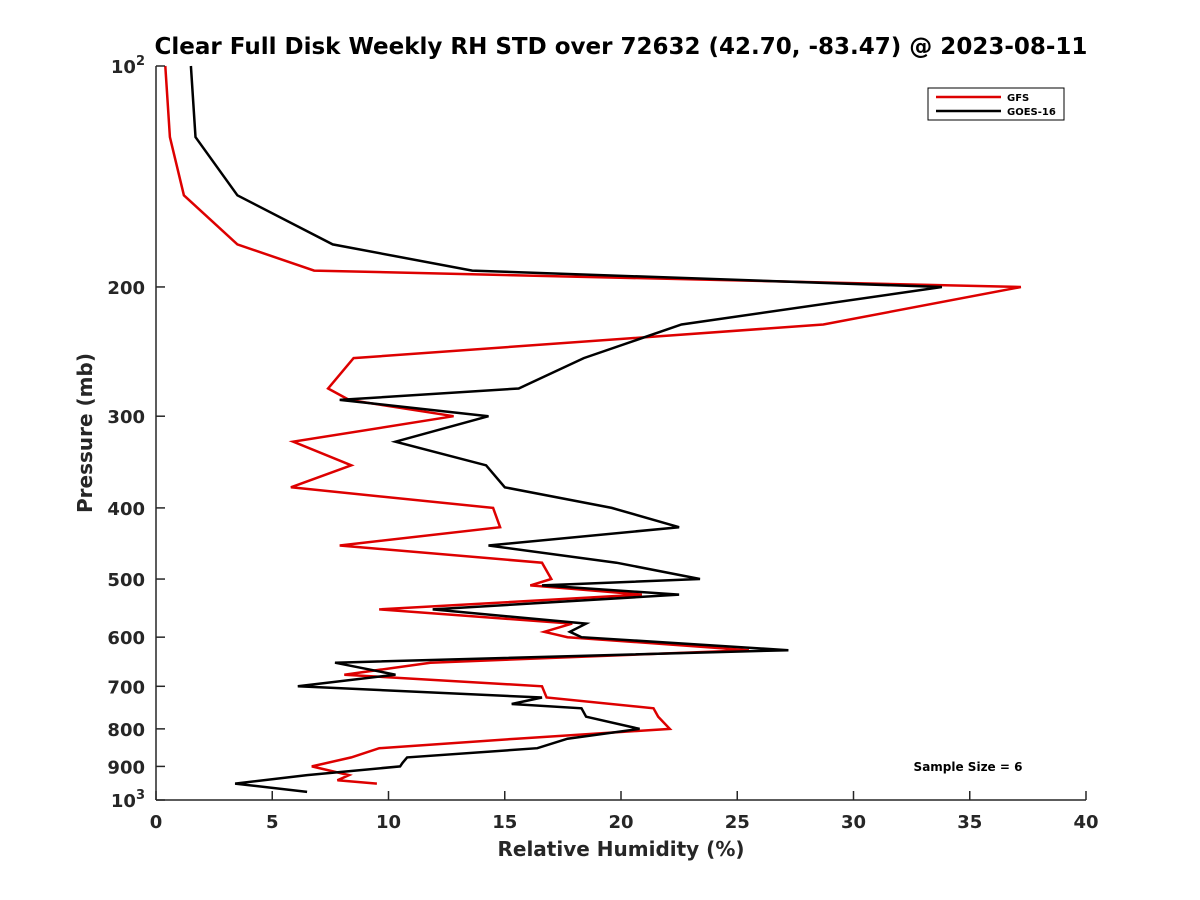 This screenshot has width=1200, height=900. Describe the element at coordinates (504, 822) in the screenshot. I see `x-tick-label: 15` at that location.